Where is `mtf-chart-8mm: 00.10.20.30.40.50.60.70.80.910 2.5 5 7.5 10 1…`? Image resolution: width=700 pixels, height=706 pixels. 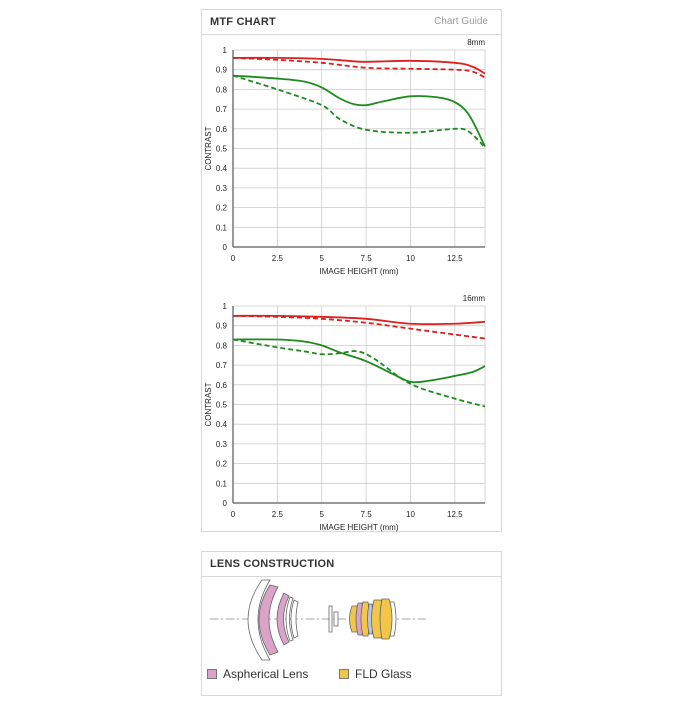 mtf-chart-8mm: 00.10.20.30.40.50.60.70.80.910 2.5 5 7.5 10 1… is located at coordinates (345, 157).